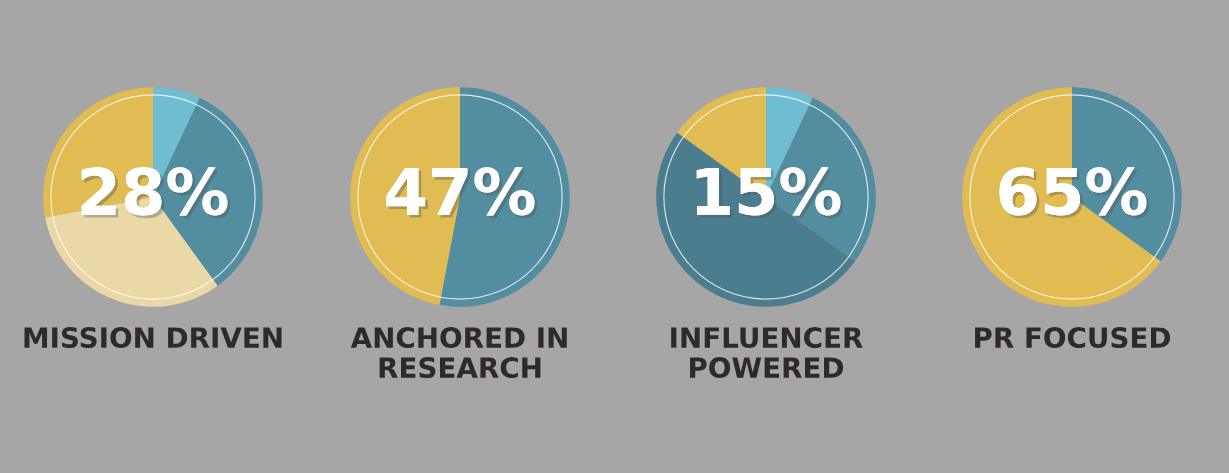 This screenshot has height=473, width=1229. What do you see at coordinates (153, 338) in the screenshot?
I see `text: MISSION DRIVEN` at bounding box center [153, 338].